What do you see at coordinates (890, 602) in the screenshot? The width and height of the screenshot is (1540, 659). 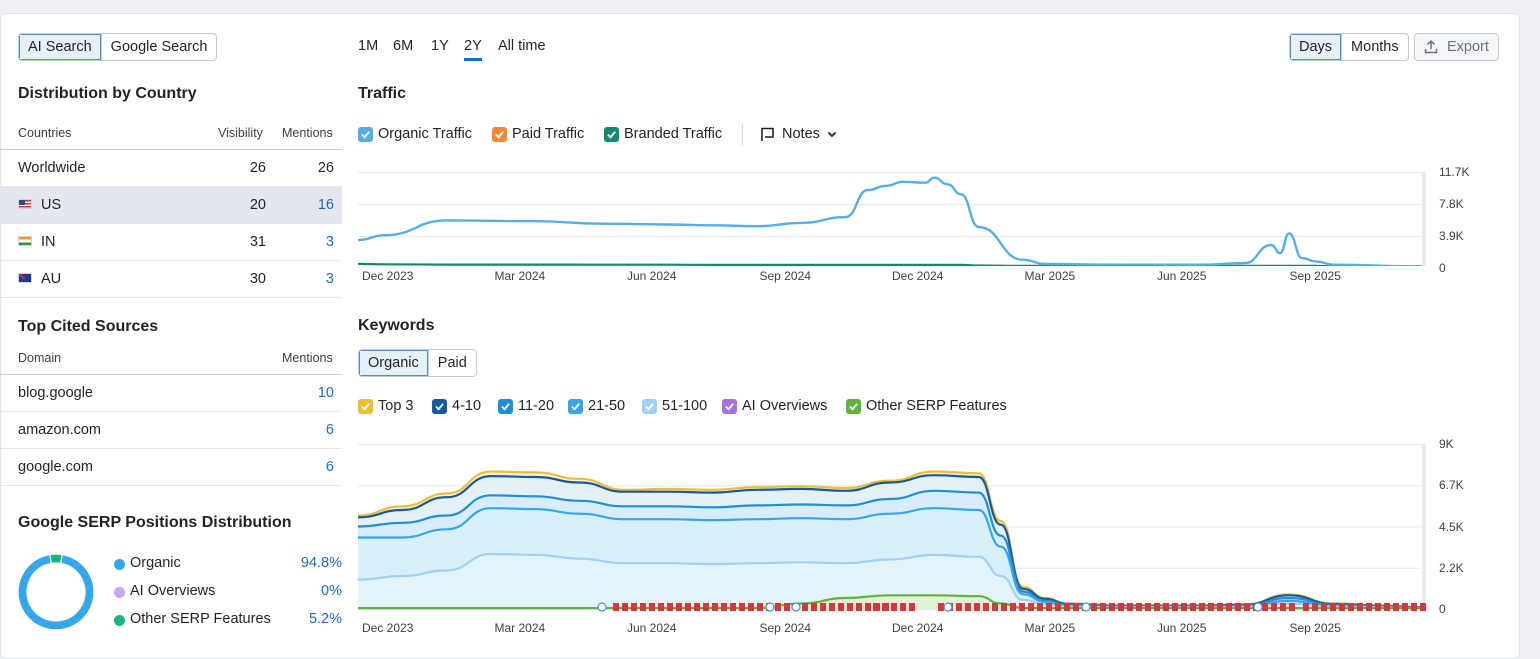 I see `series-area-other-serp-features` at bounding box center [890, 602].